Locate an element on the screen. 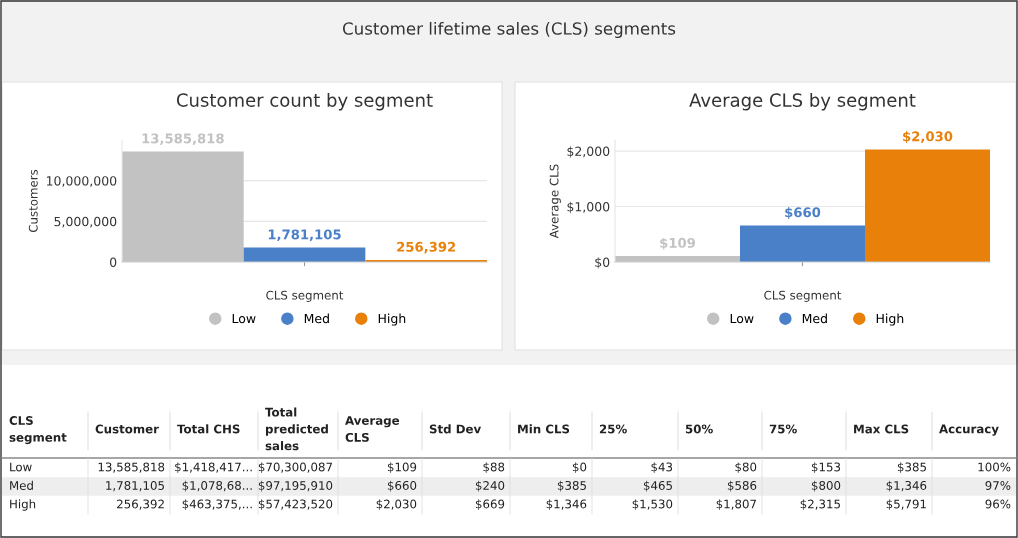  text: $240 is located at coordinates (490, 486).